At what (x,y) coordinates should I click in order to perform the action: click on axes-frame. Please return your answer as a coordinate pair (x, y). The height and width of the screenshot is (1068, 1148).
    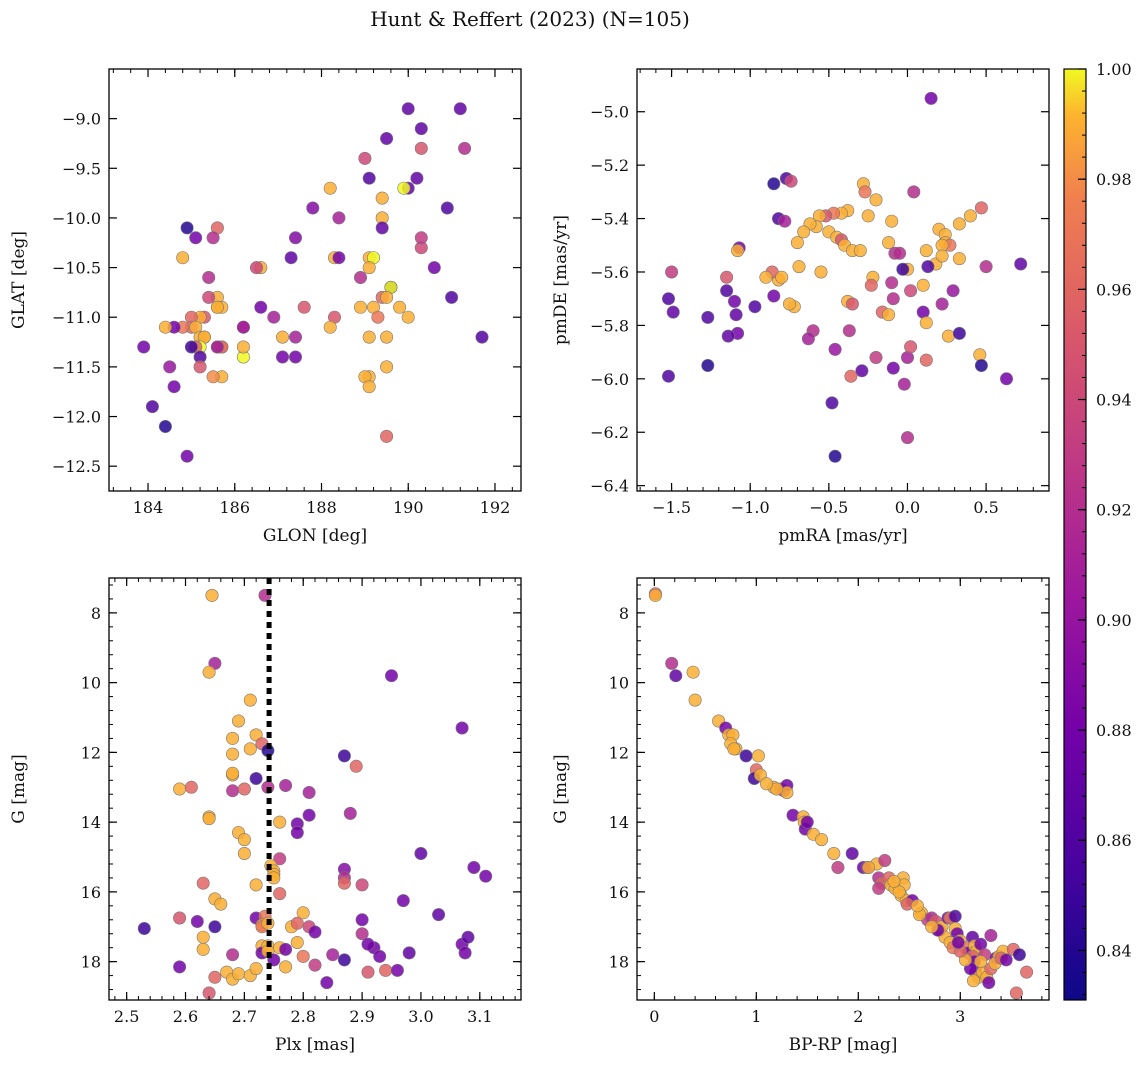
    Looking at the image, I should click on (843, 789).